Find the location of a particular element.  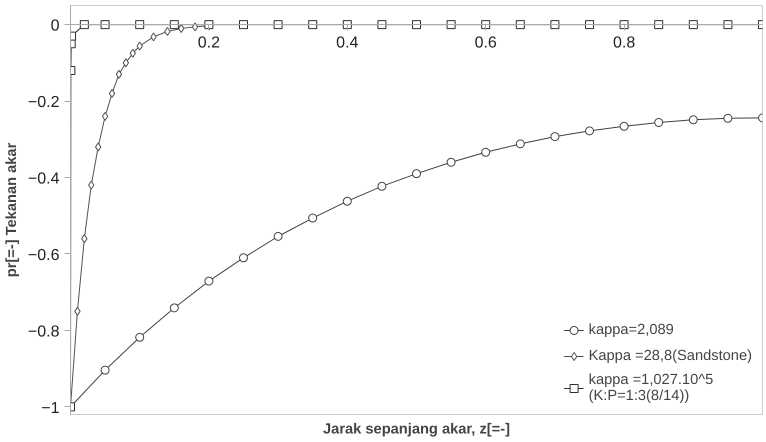

x-tick-label: 0.2 is located at coordinates (209, 43).